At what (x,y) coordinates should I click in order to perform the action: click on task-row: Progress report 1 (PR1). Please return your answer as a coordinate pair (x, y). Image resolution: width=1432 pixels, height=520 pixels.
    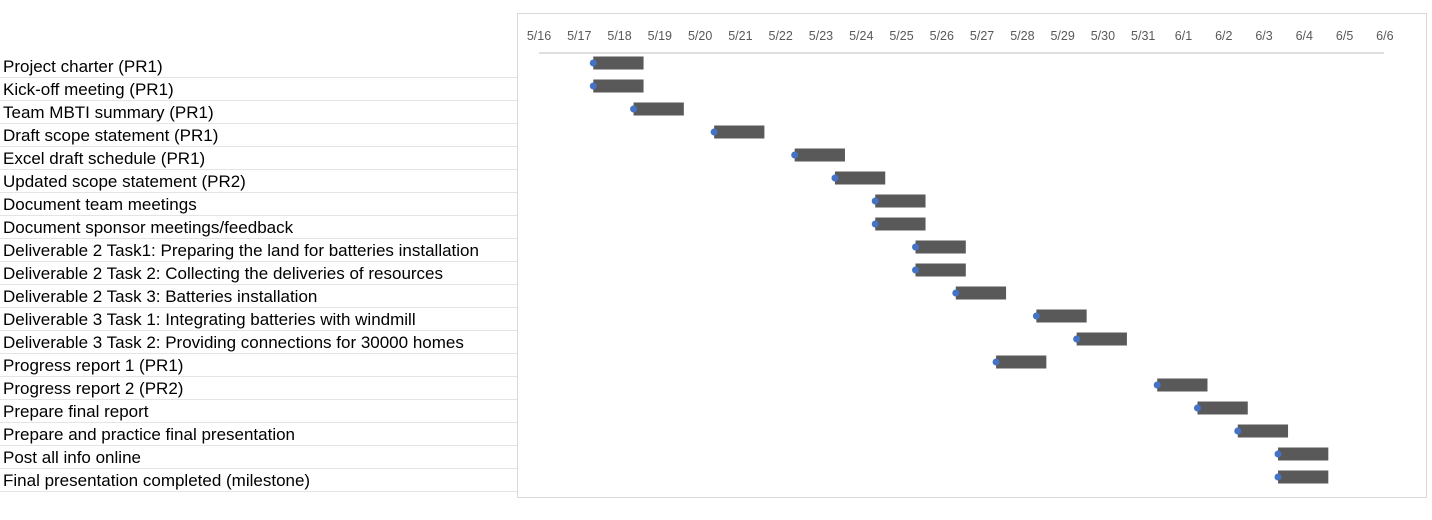
    Looking at the image, I should click on (258, 365).